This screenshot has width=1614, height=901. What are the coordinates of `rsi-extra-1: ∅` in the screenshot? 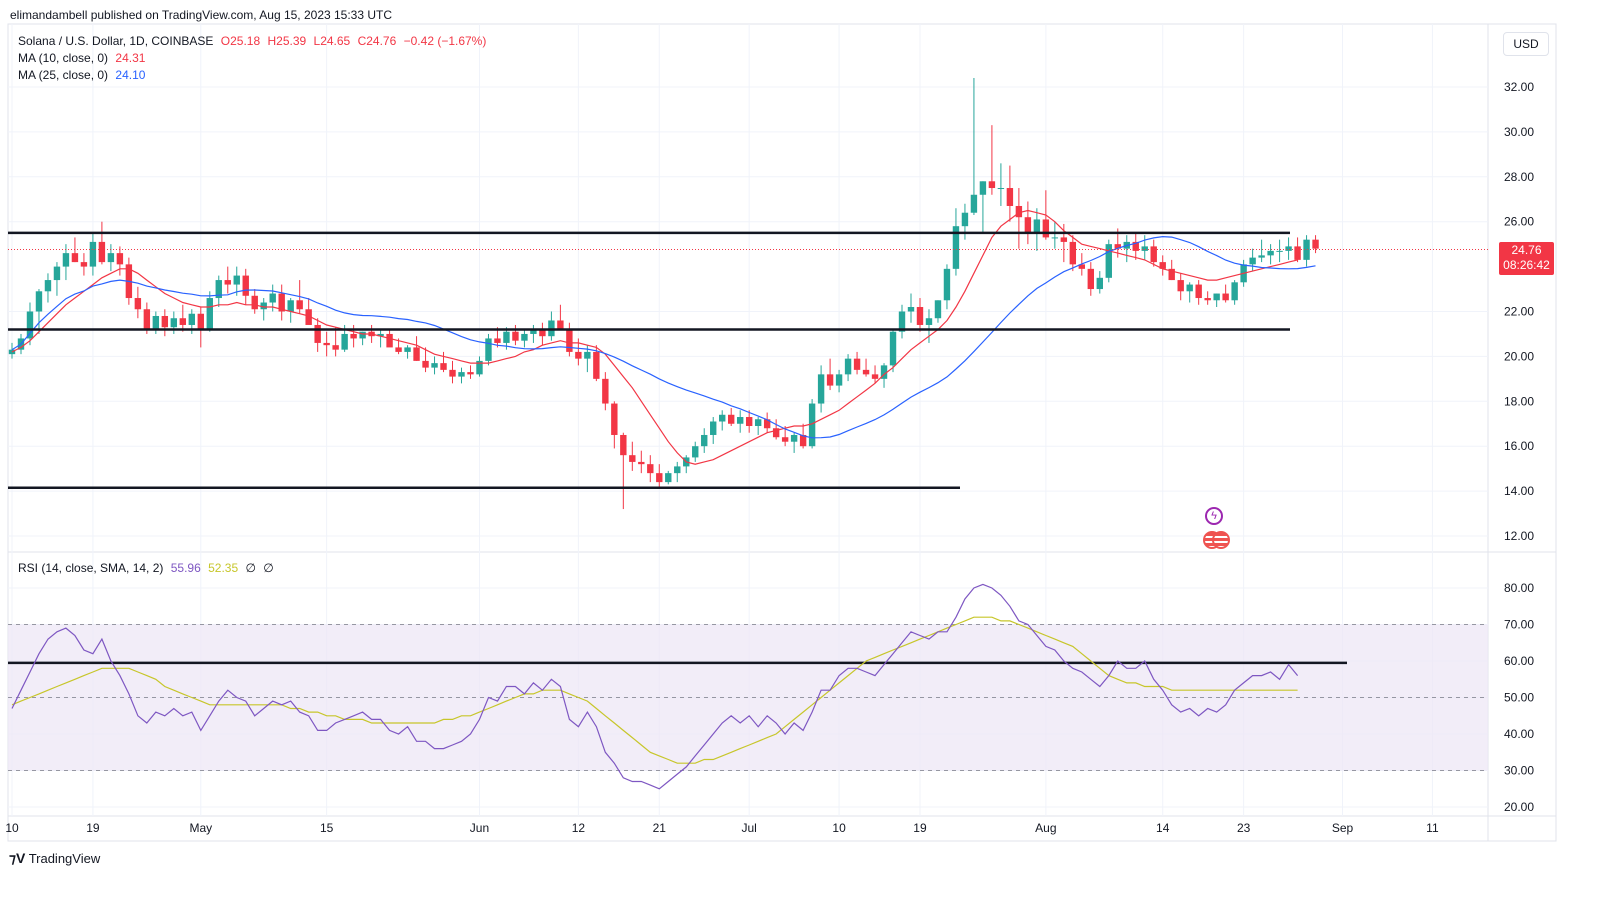 It's located at (250, 568).